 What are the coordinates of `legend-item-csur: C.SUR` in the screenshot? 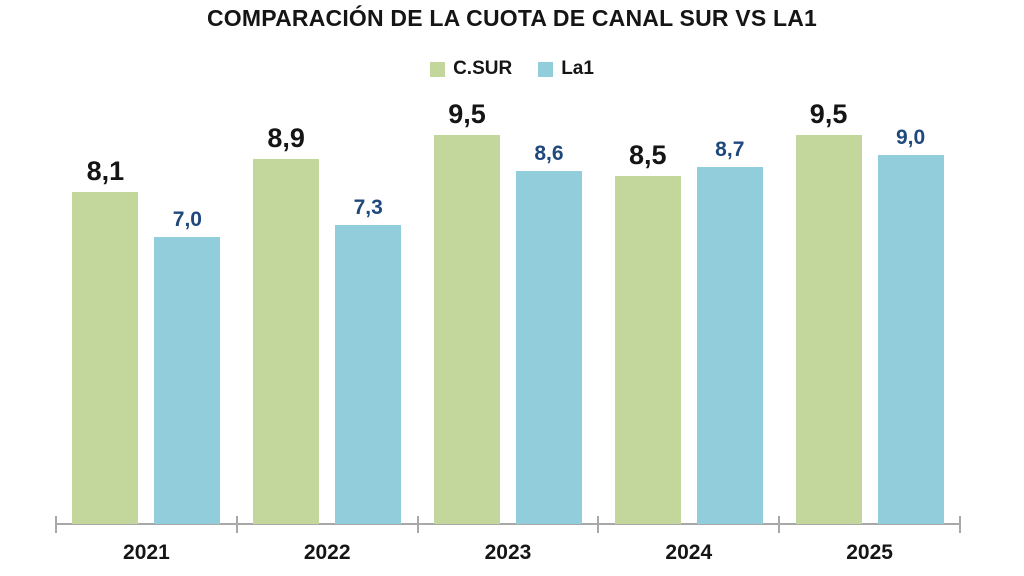 It's located at (471, 69).